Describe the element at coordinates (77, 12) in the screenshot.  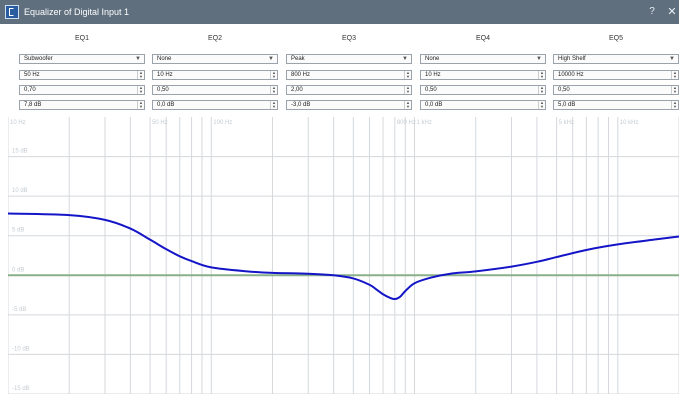
I see `window-title: Equalizer of Digital Input 1` at that location.